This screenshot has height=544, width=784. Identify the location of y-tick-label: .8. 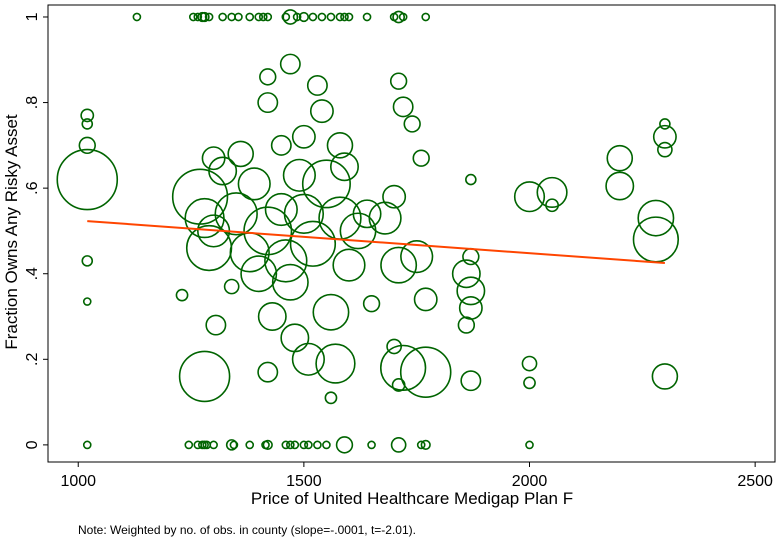
(32, 102).